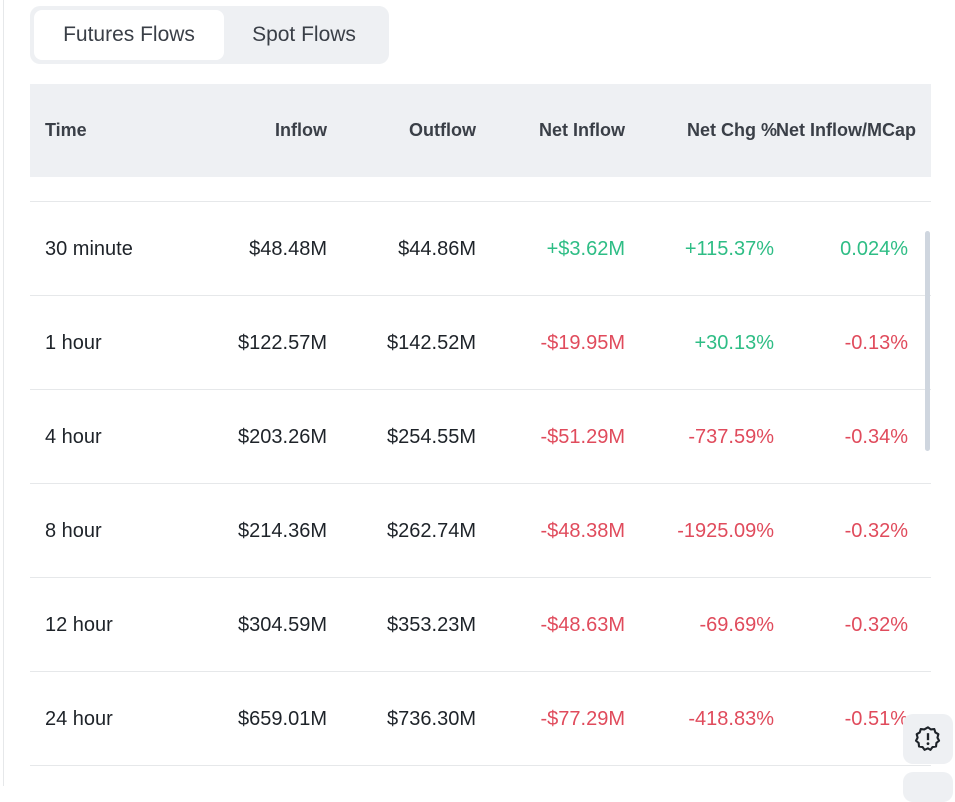 The height and width of the screenshot is (802, 955). Describe the element at coordinates (431, 625) in the screenshot. I see `cell-outflow: $353.23M` at that location.